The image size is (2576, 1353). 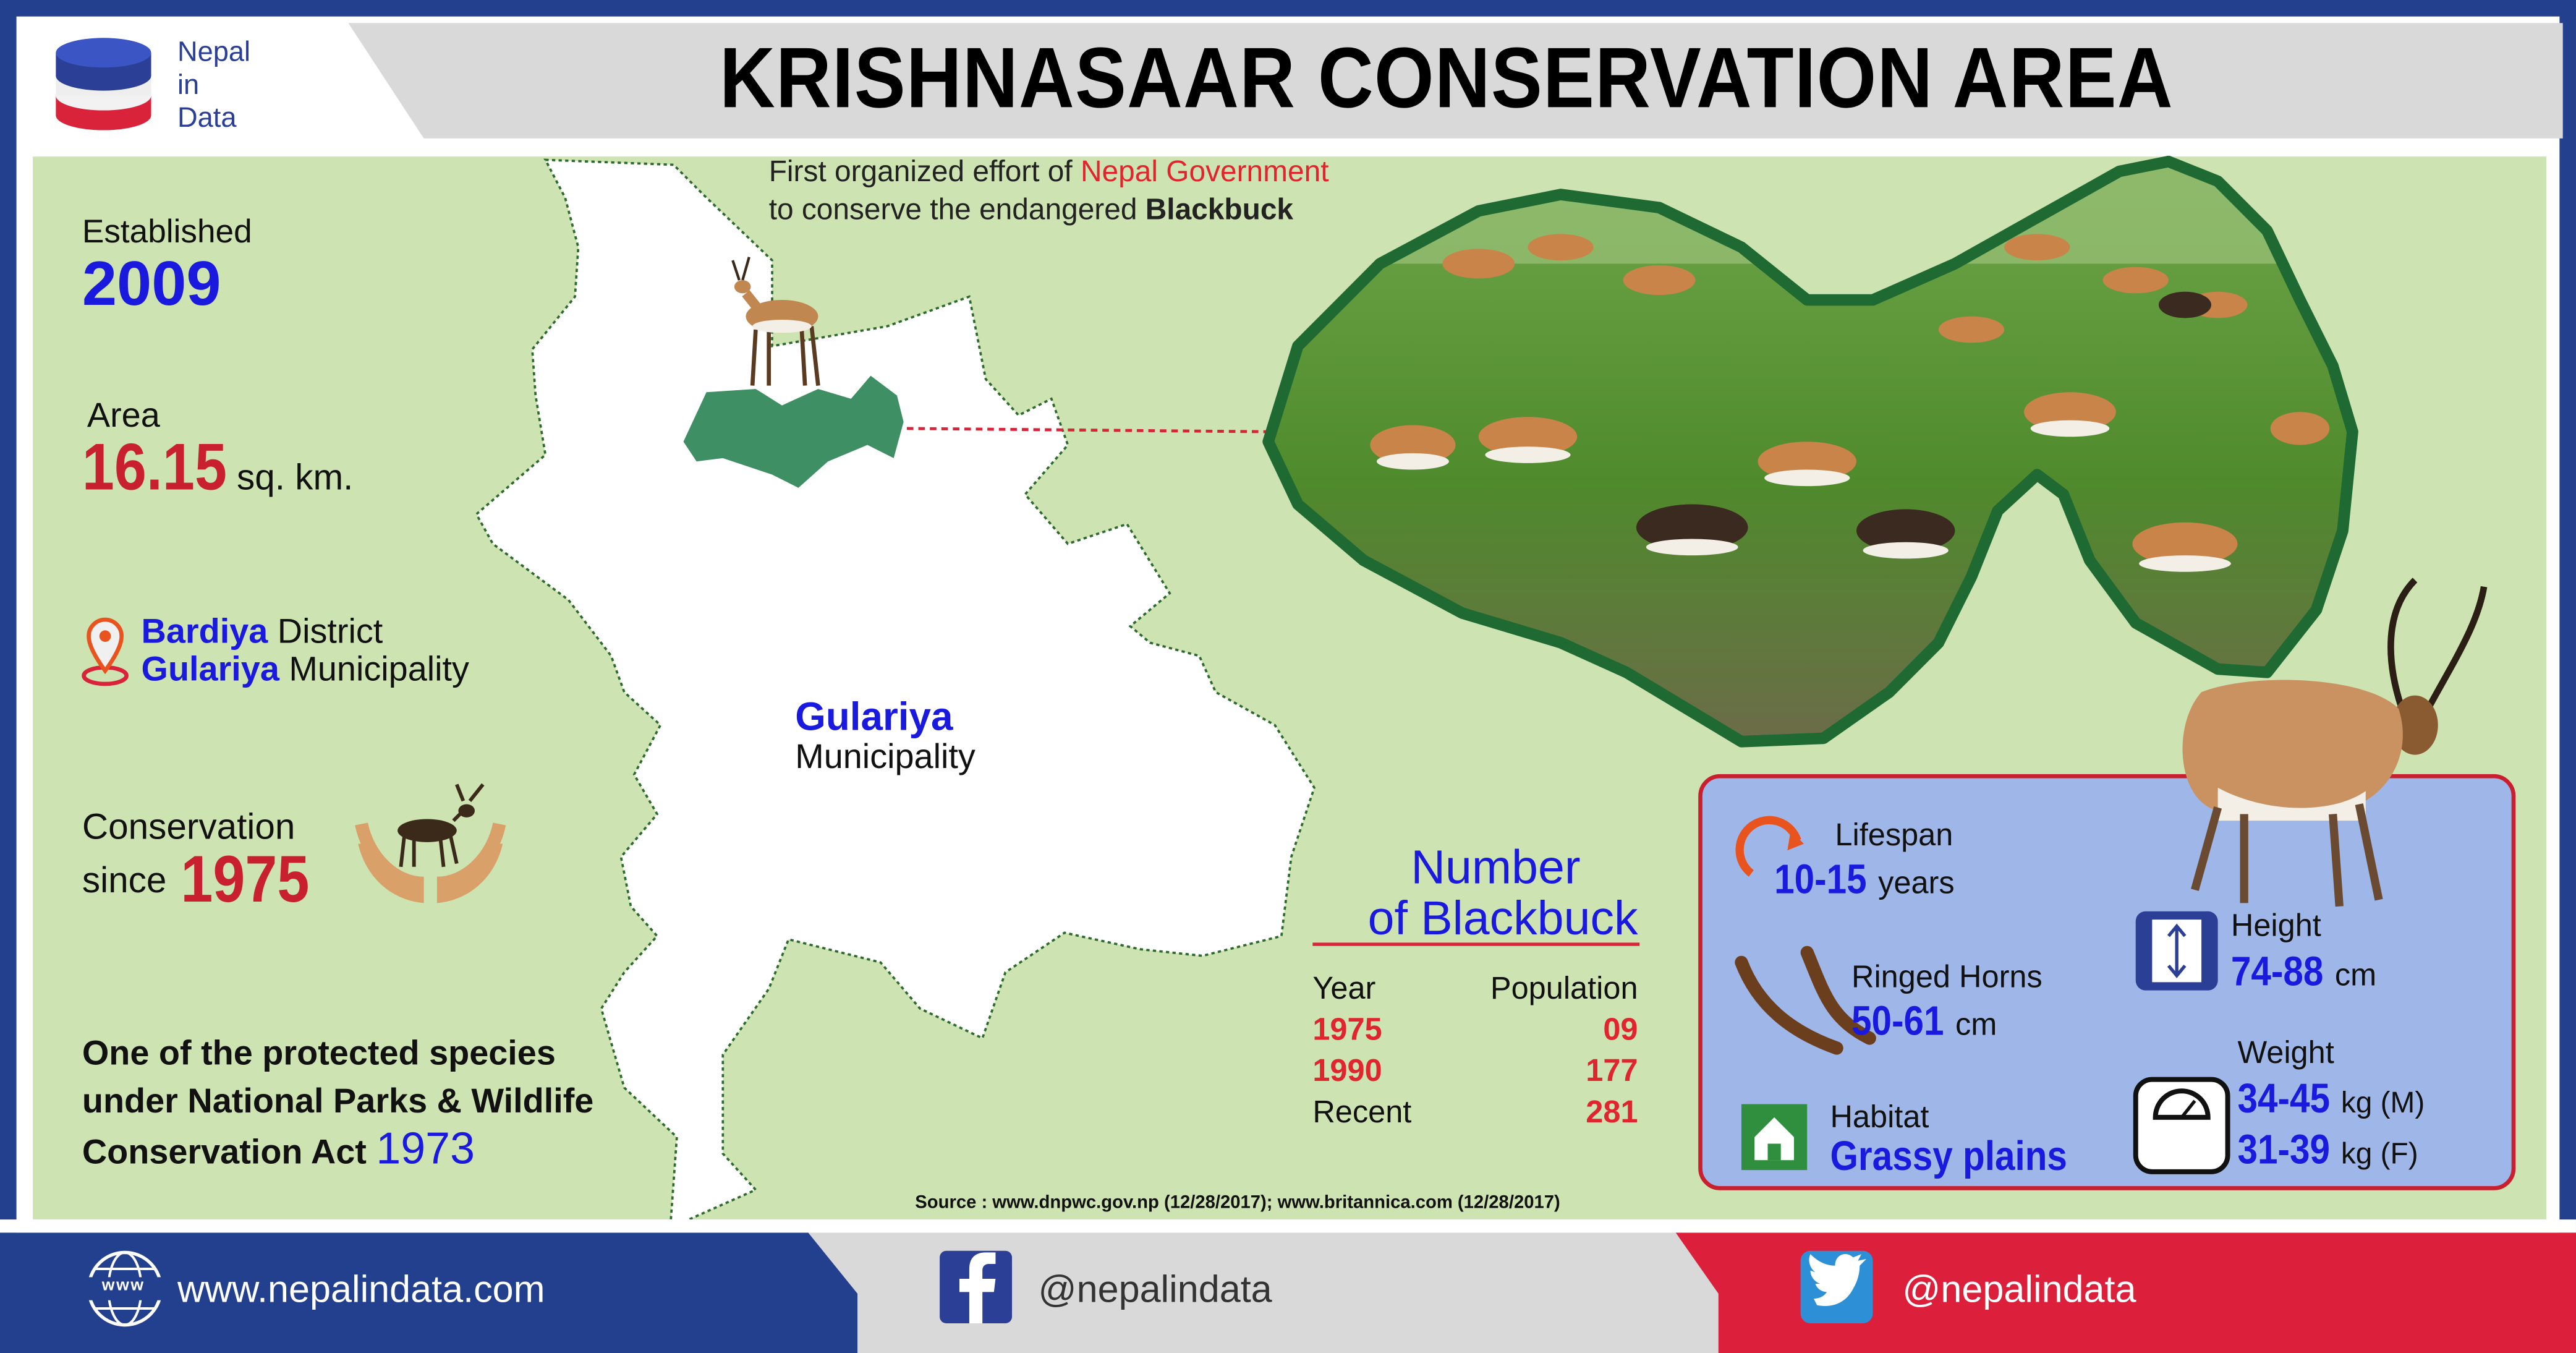 What do you see at coordinates (103, 84) in the screenshot?
I see `brand-logo-icon` at bounding box center [103, 84].